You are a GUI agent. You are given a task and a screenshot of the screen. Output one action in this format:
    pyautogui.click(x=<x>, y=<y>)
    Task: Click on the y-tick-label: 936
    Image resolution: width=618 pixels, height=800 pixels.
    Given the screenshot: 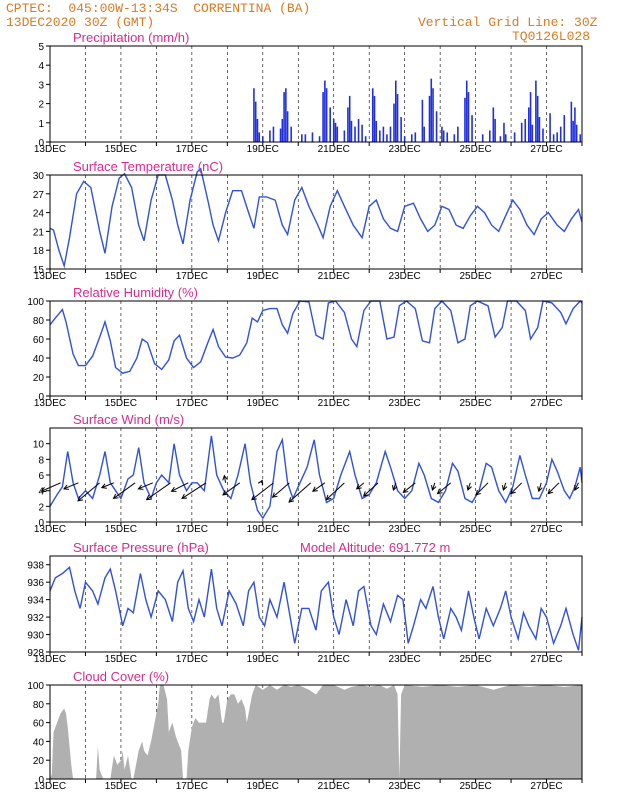 What is the action you would take?
    pyautogui.click(x=35, y=583)
    